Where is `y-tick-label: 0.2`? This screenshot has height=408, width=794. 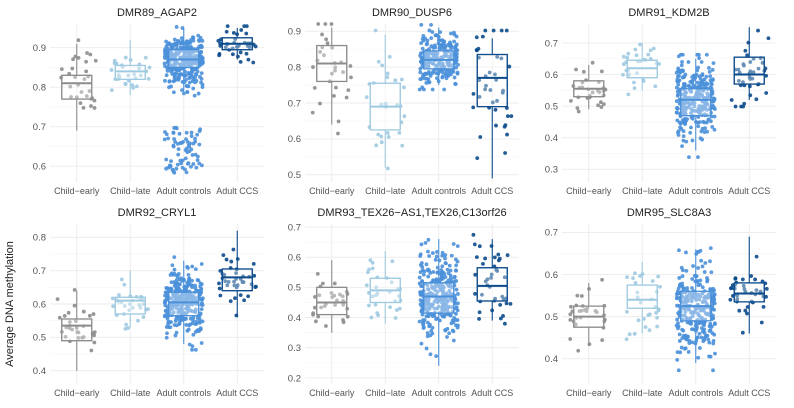
y-tick-label: 0.2 is located at coordinates (294, 378).